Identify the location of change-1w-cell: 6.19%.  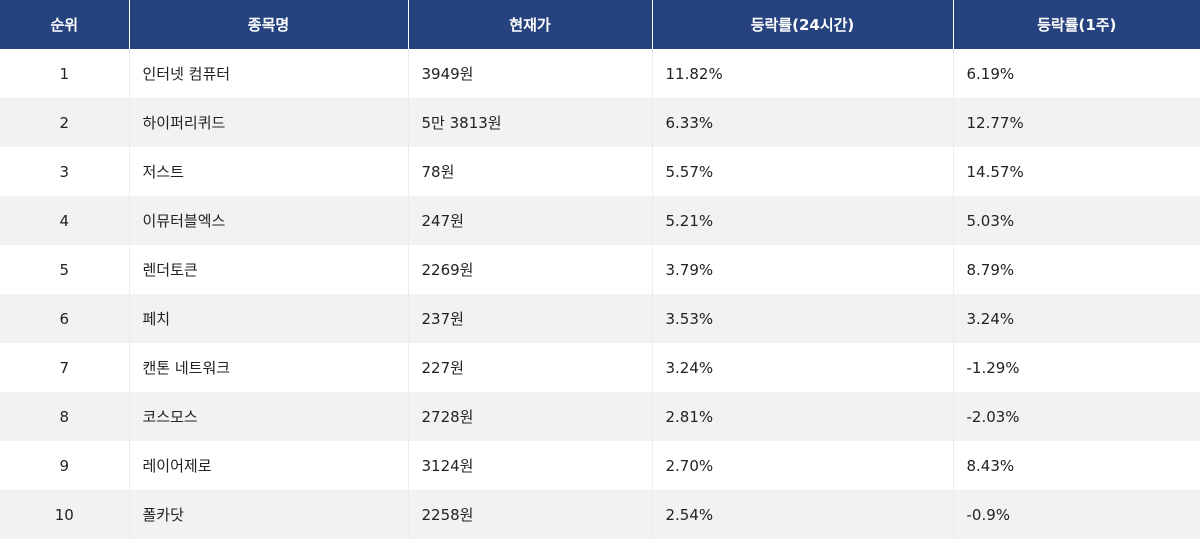
(1076, 73).